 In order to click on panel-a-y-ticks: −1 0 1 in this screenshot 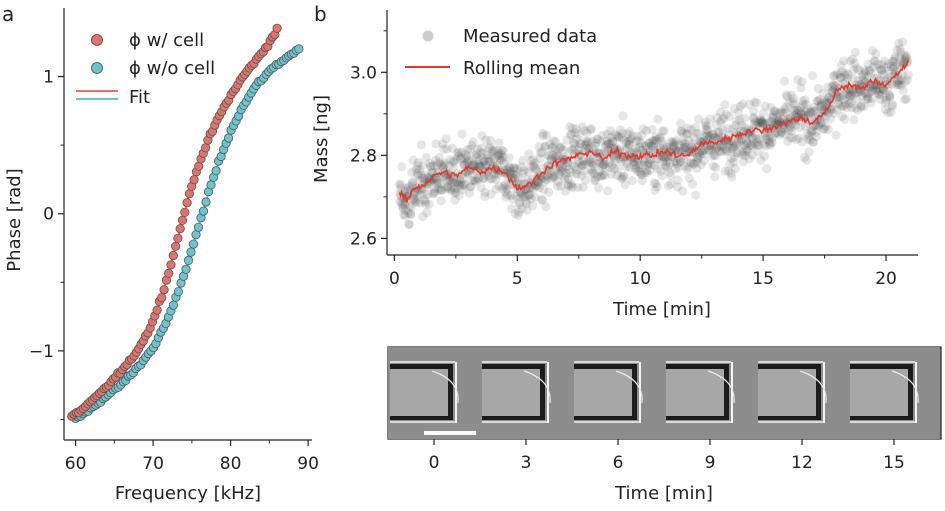, I will do `click(46, 244)`.